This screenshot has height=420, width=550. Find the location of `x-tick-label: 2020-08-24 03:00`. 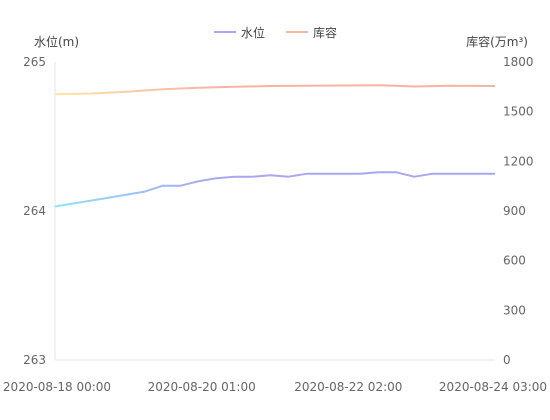

x-tick-label: 2020-08-24 03:00 is located at coordinates (493, 387).